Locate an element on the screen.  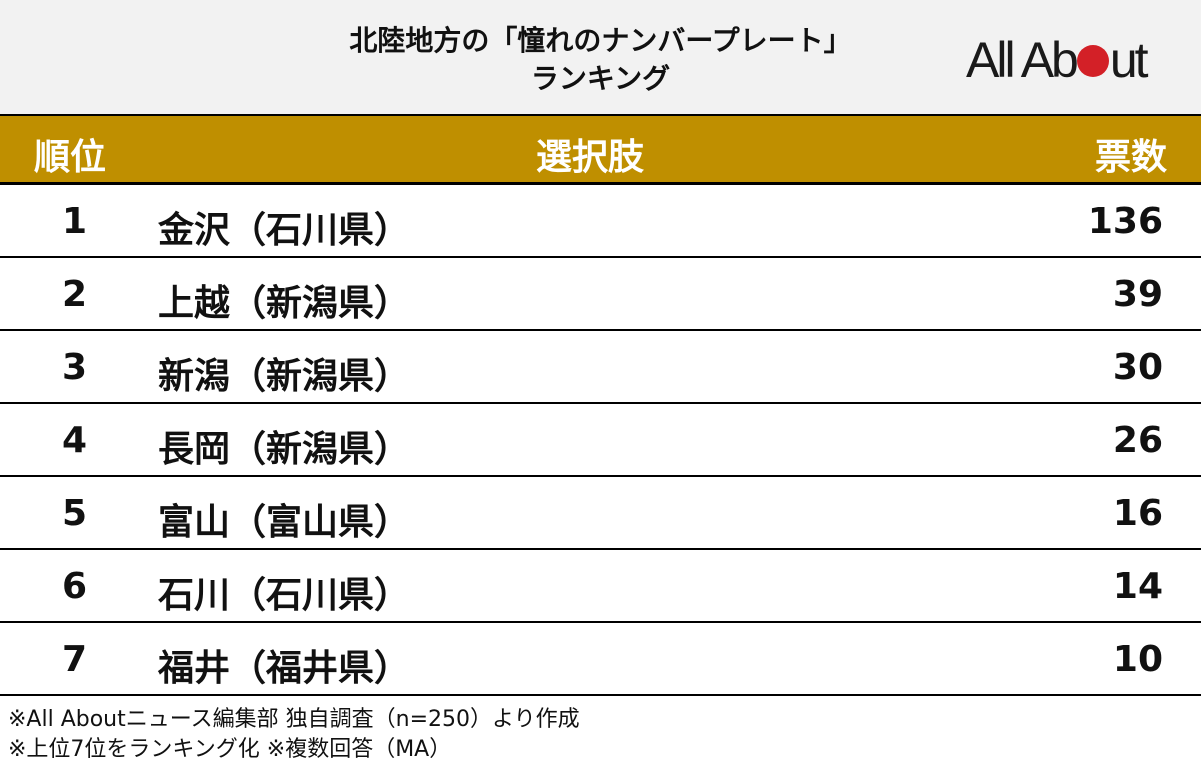
votes-cell: 14 is located at coordinates (1137, 586).